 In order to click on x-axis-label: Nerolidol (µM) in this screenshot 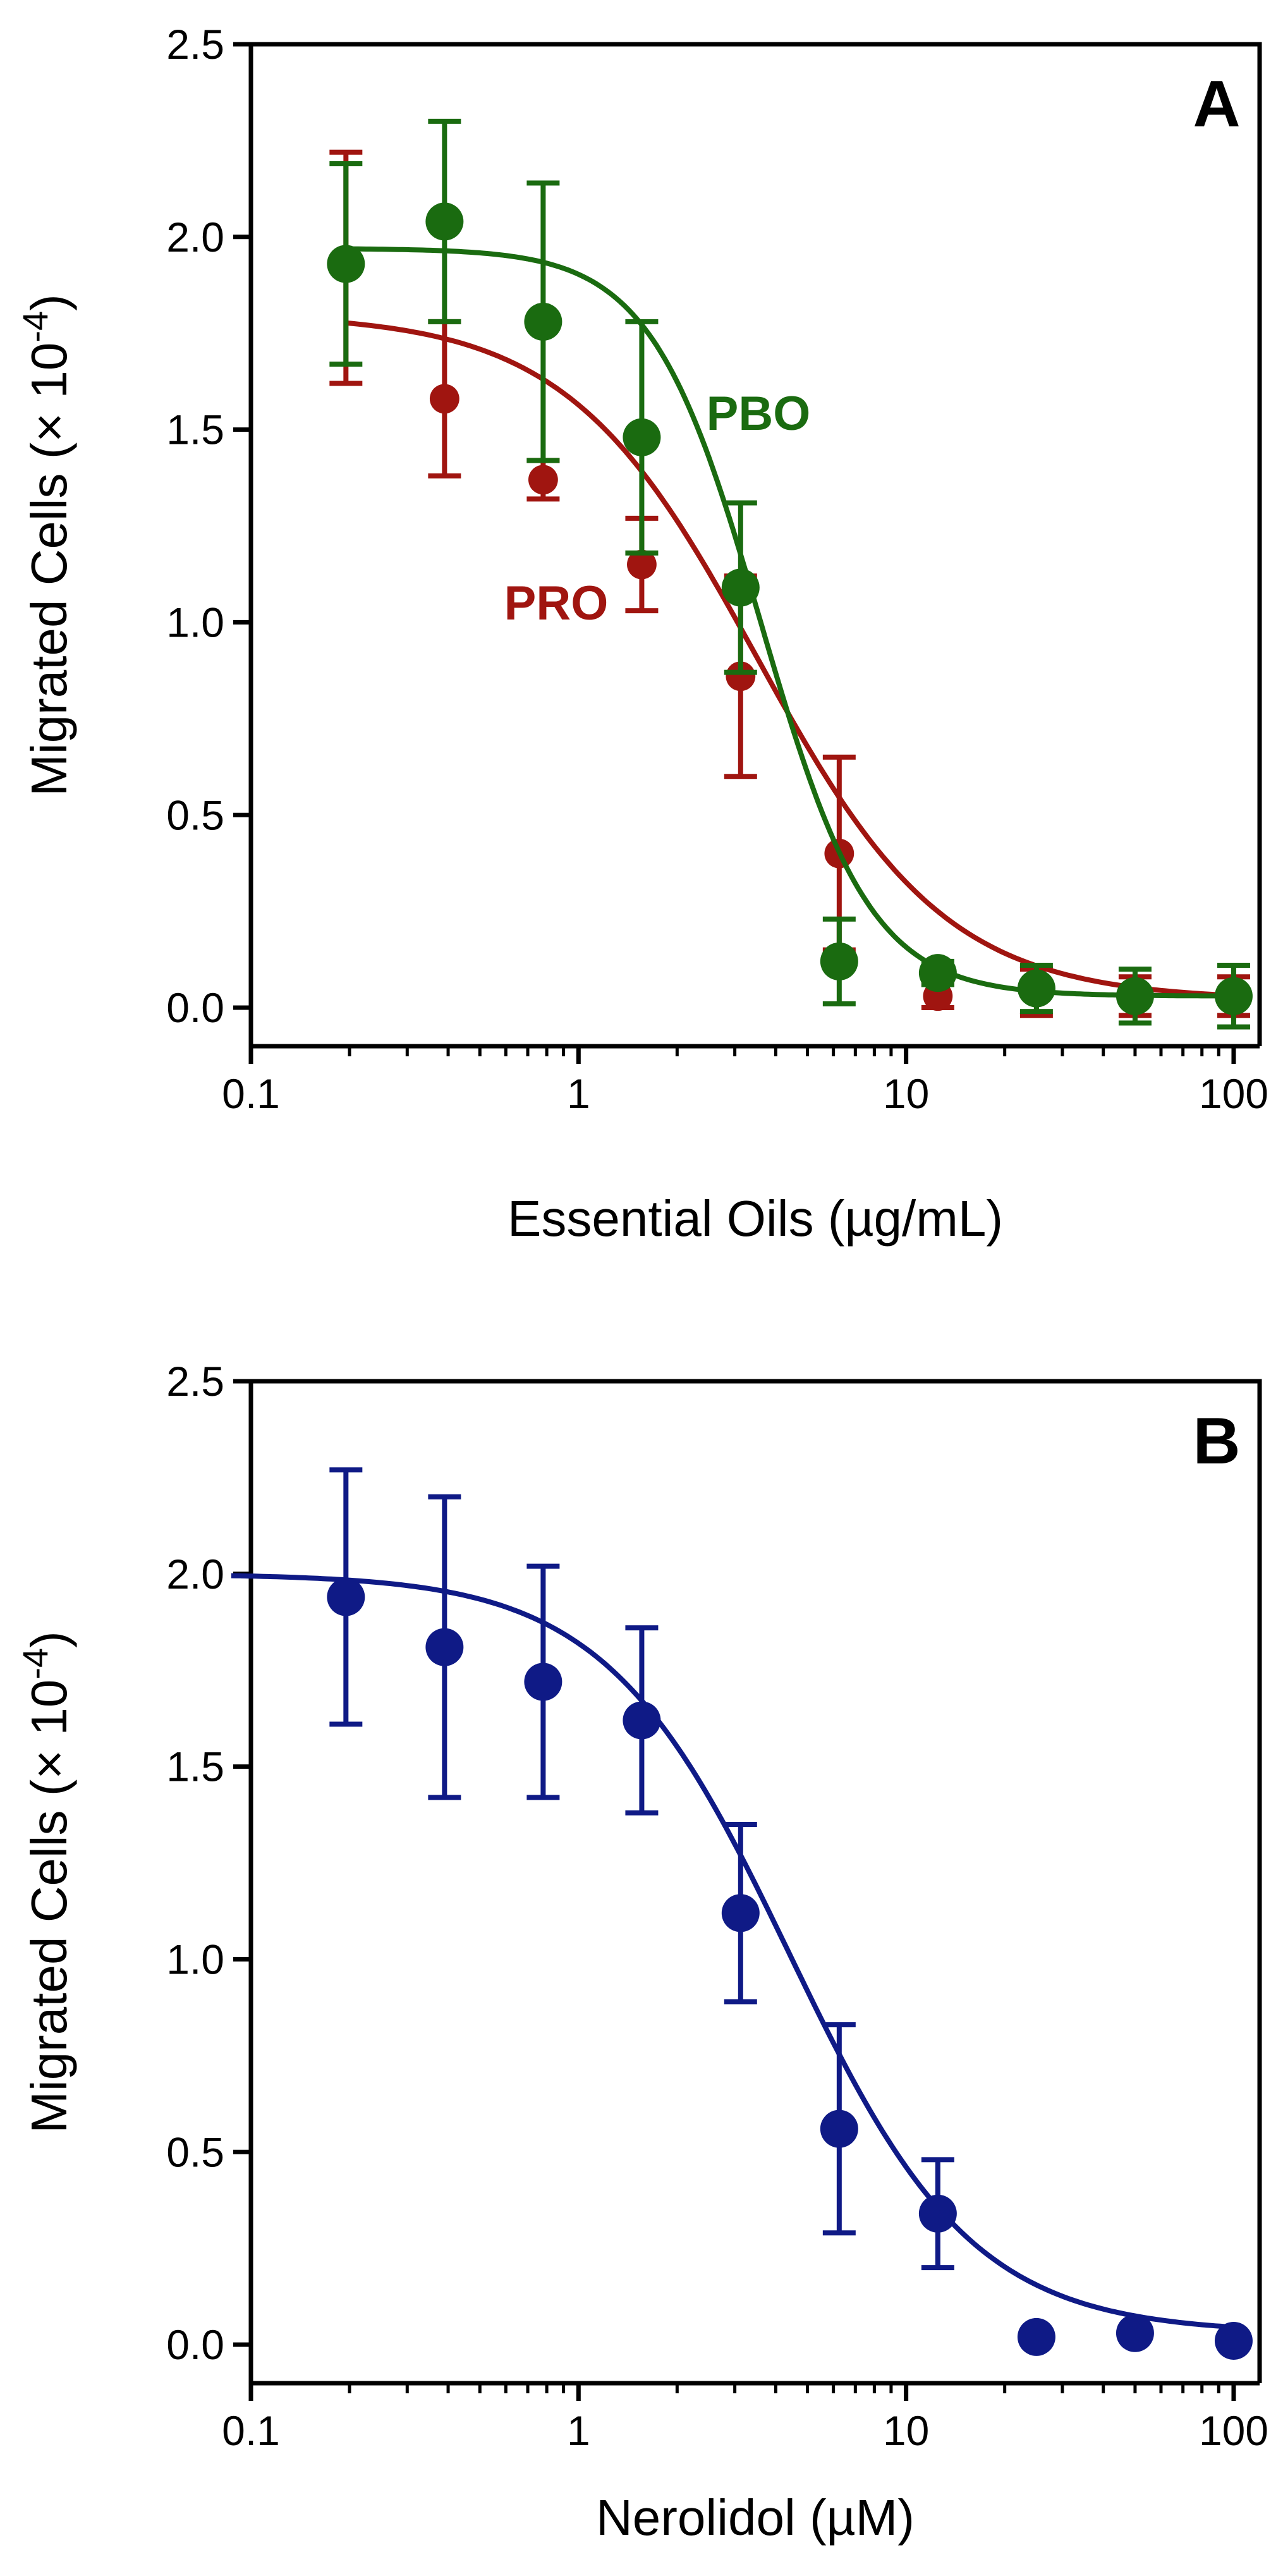, I will do `click(755, 2517)`.